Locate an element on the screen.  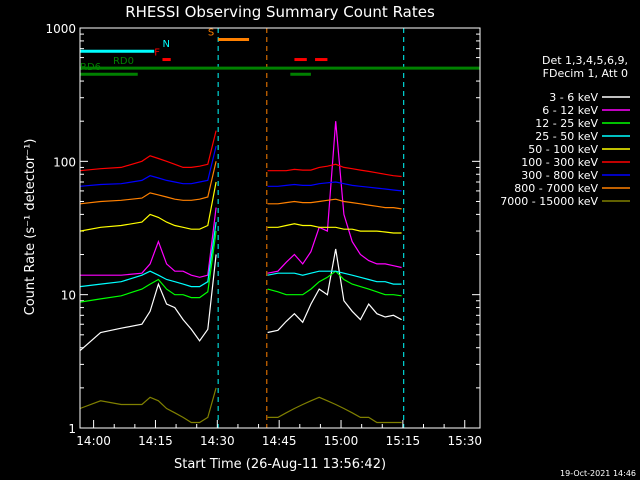
x-tick-label: 15:00 is located at coordinates (341, 441).